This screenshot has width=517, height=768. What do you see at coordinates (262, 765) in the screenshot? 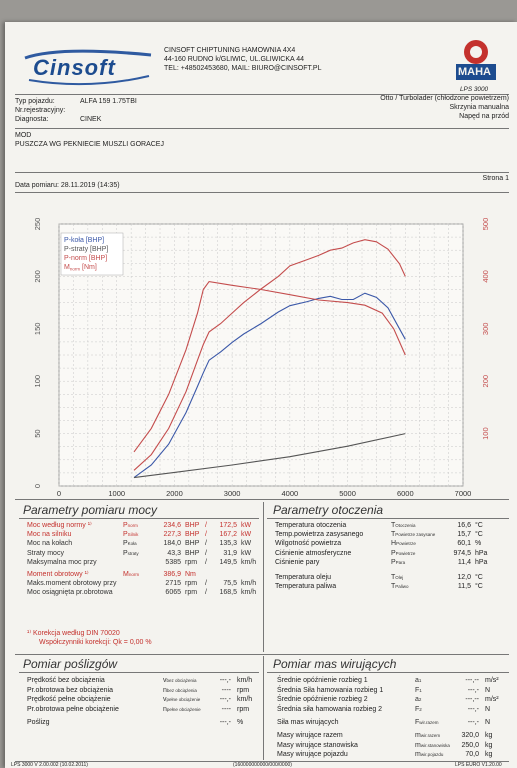
I see `footer-serial: (160000000000/000/0000)` at bounding box center [262, 765].